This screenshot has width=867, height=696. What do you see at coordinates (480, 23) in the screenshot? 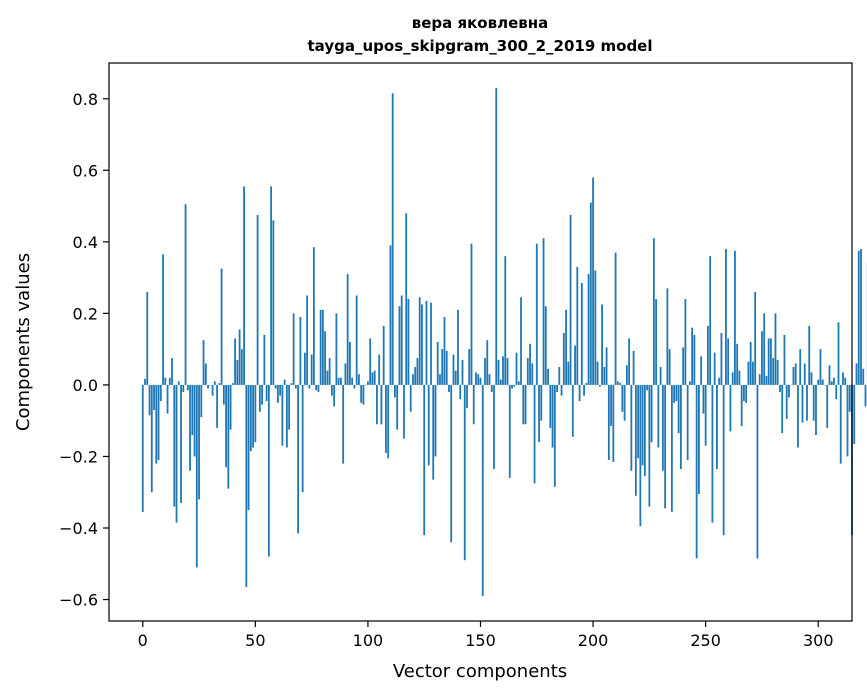
I see `chart-title-line-1: вера яковлевна` at bounding box center [480, 23].